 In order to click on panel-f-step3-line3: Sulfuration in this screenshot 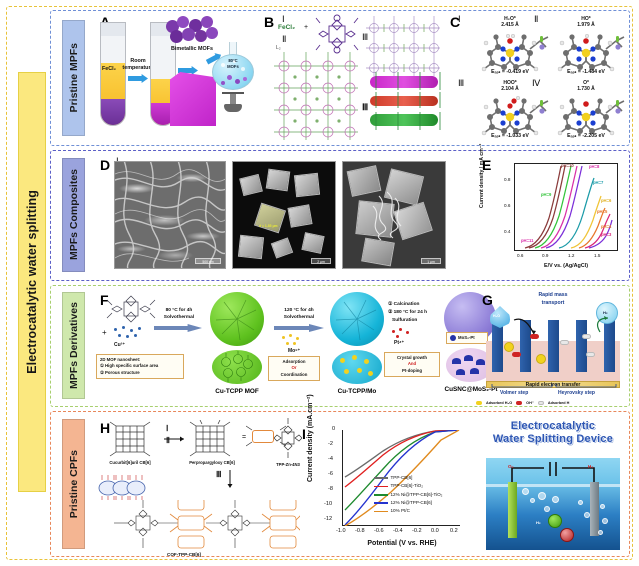, I will do `click(405, 320)`.